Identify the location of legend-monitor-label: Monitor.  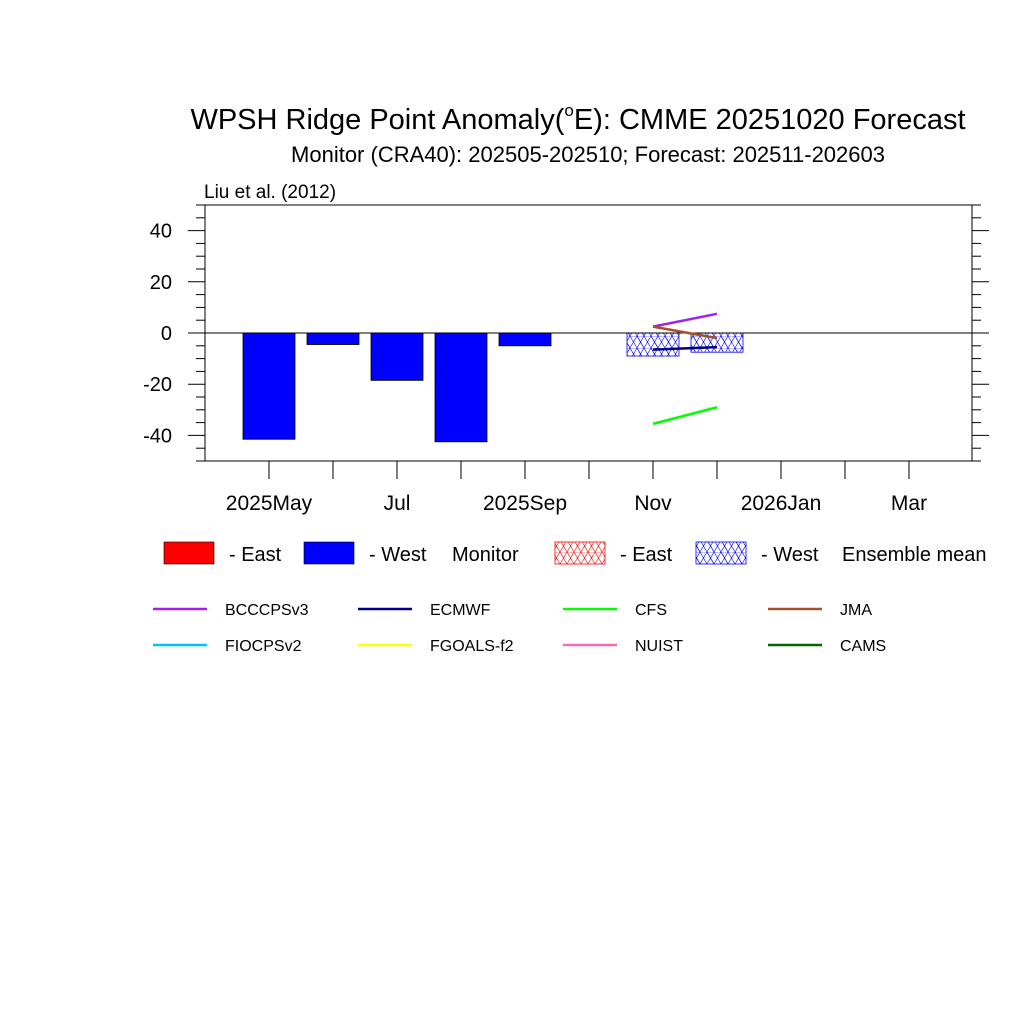
(485, 555).